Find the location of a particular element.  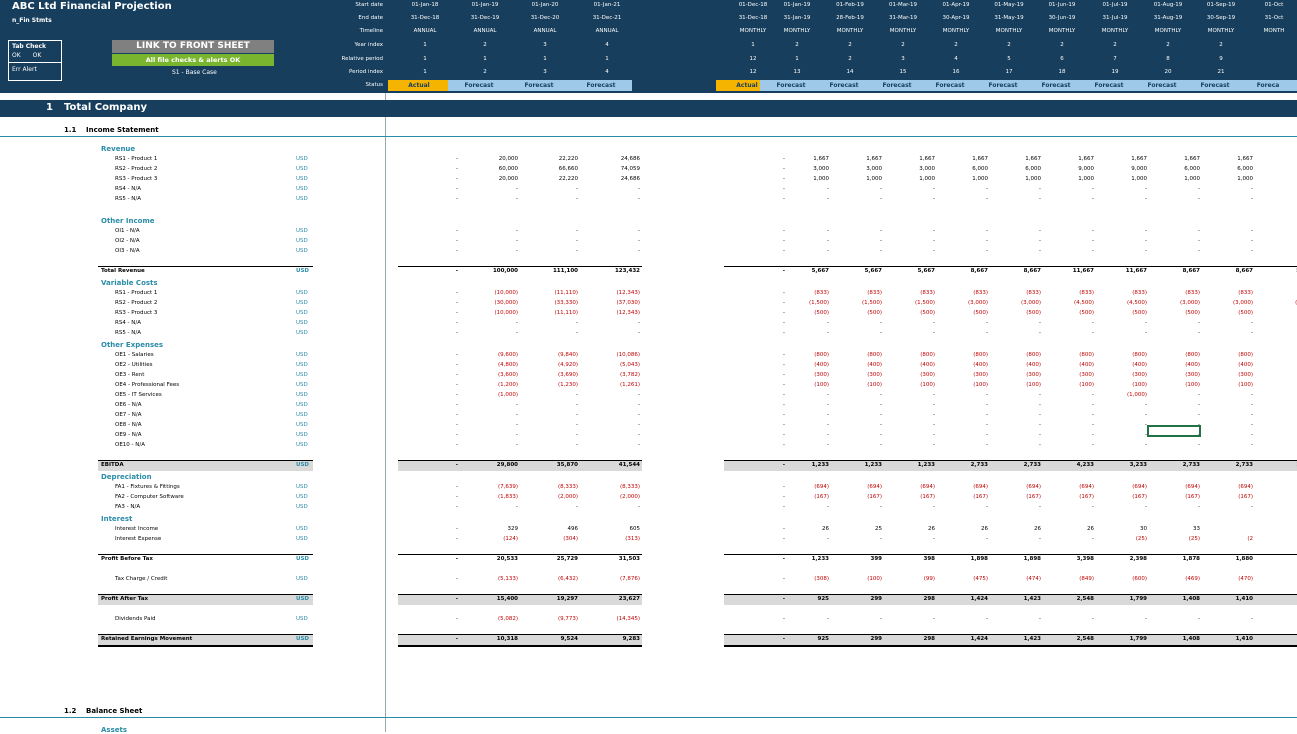

monthly-value: (2 is located at coordinates (1250, 539).